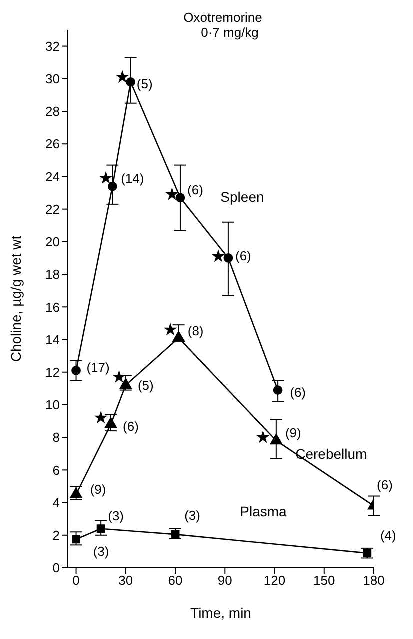 The height and width of the screenshot is (639, 413). Describe the element at coordinates (325, 580) in the screenshot. I see `x-tick-label: 150` at that location.